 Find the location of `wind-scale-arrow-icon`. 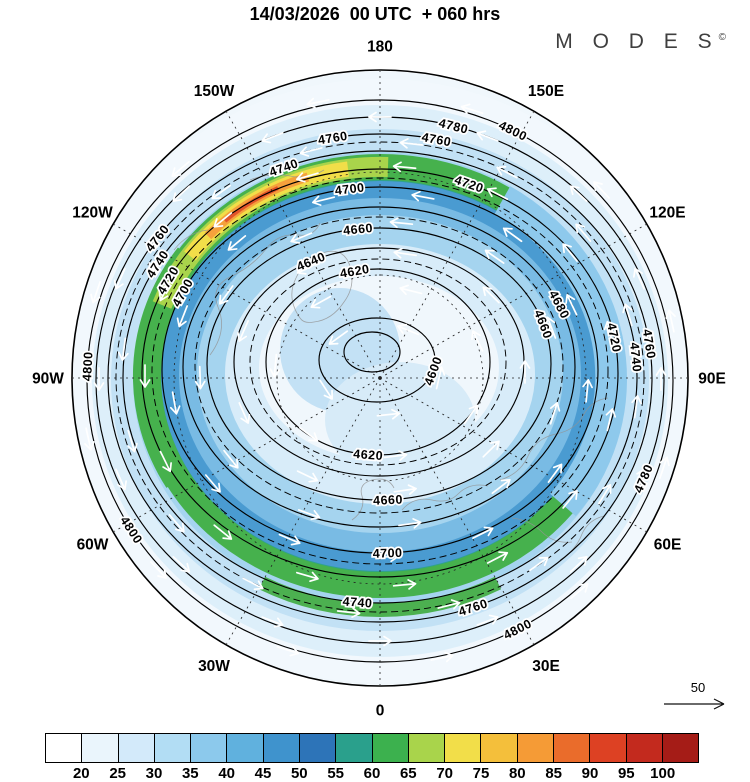

wind-scale-arrow-icon is located at coordinates (694, 704).